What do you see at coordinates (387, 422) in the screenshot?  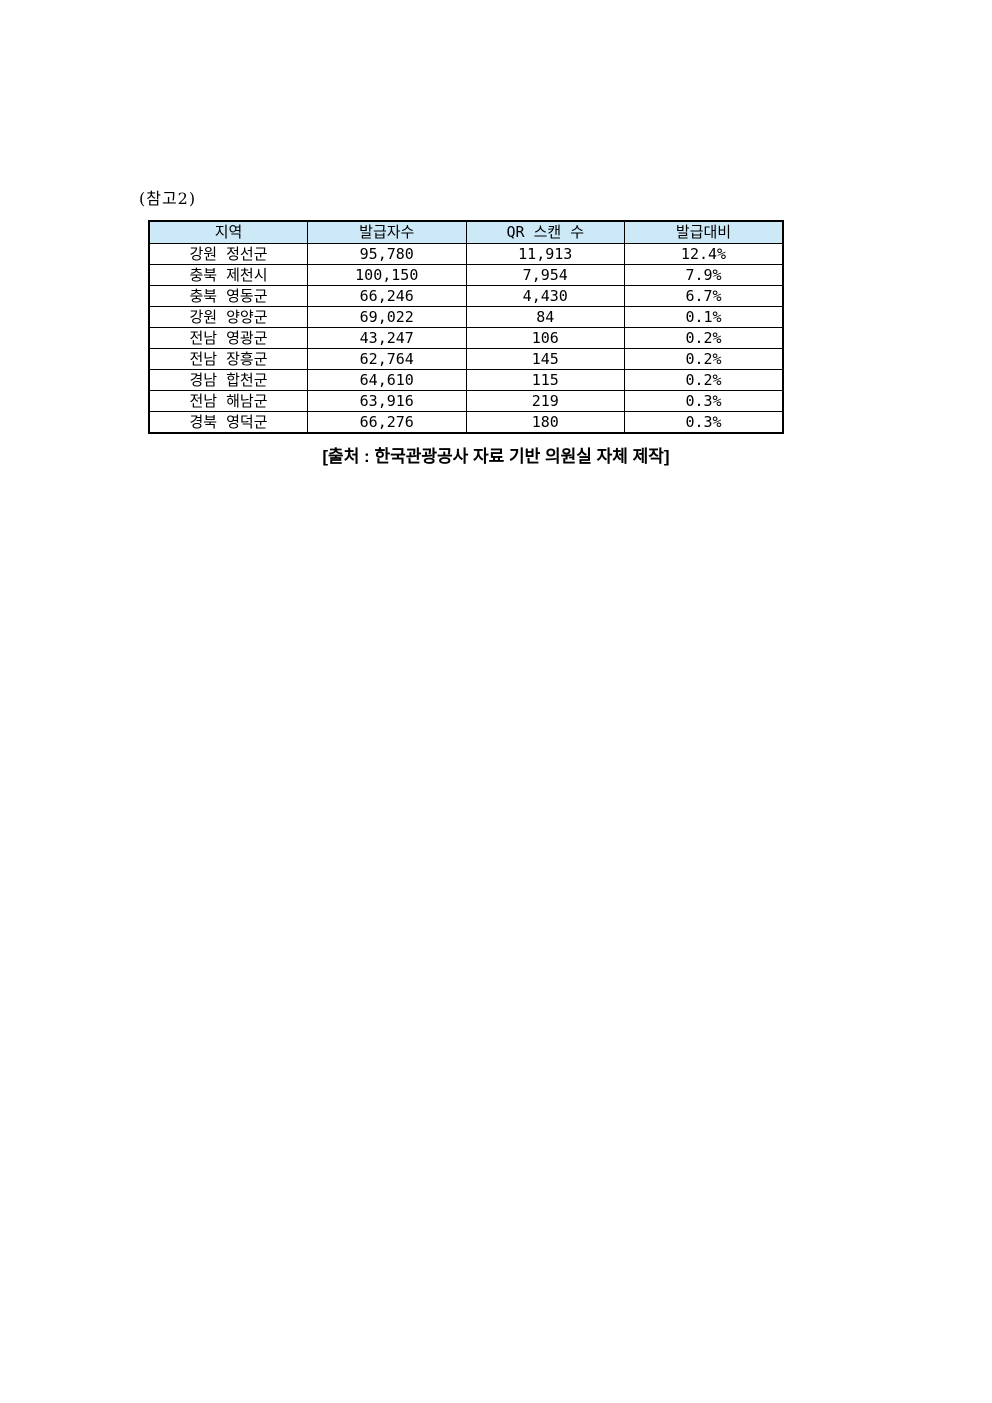 I see `cell-issued-count: 66,276` at bounding box center [387, 422].